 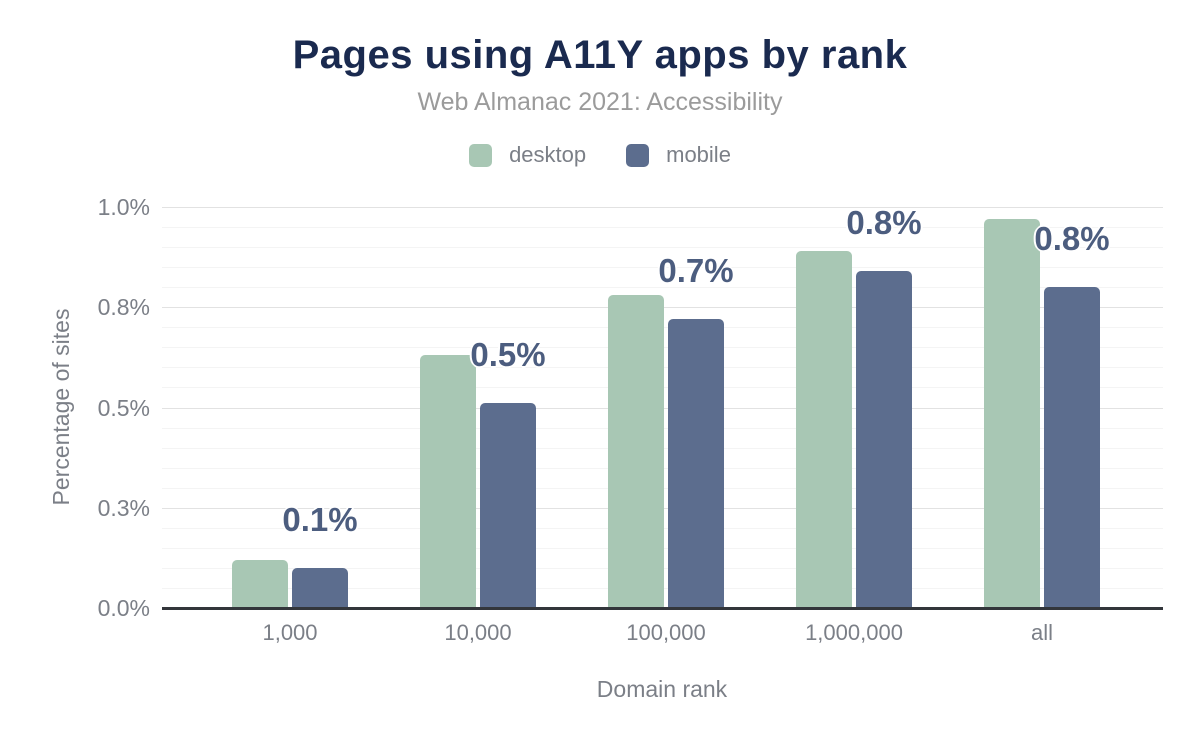 I want to click on legend-item-desktop: desktop, so click(x=527, y=155).